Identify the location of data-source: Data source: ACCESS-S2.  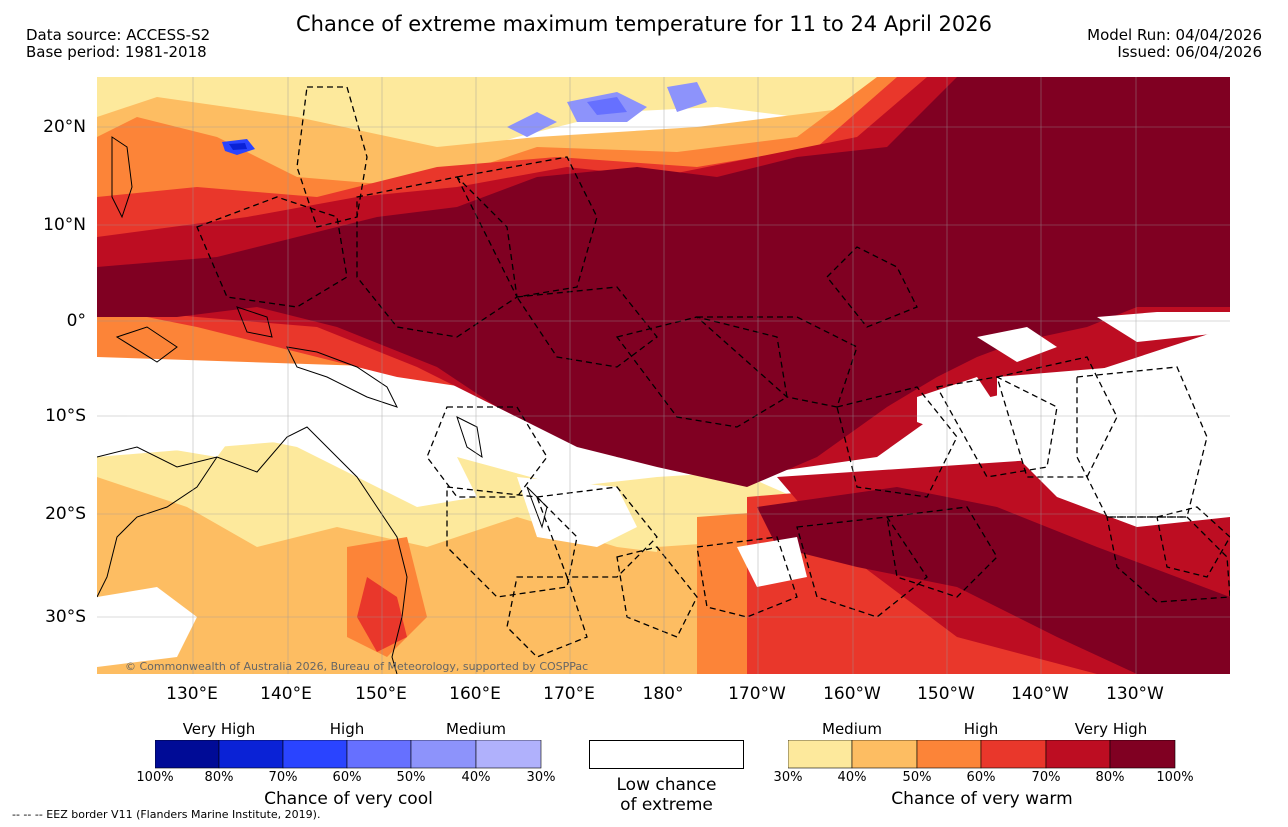
(118, 35).